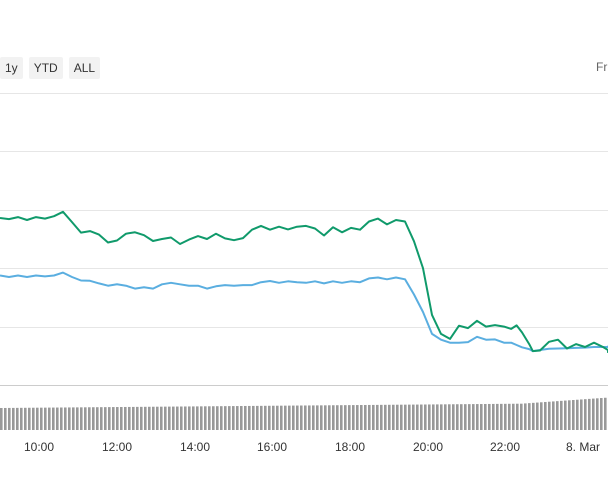  Describe the element at coordinates (350, 447) in the screenshot. I see `x-tick-label: 18:00` at that location.